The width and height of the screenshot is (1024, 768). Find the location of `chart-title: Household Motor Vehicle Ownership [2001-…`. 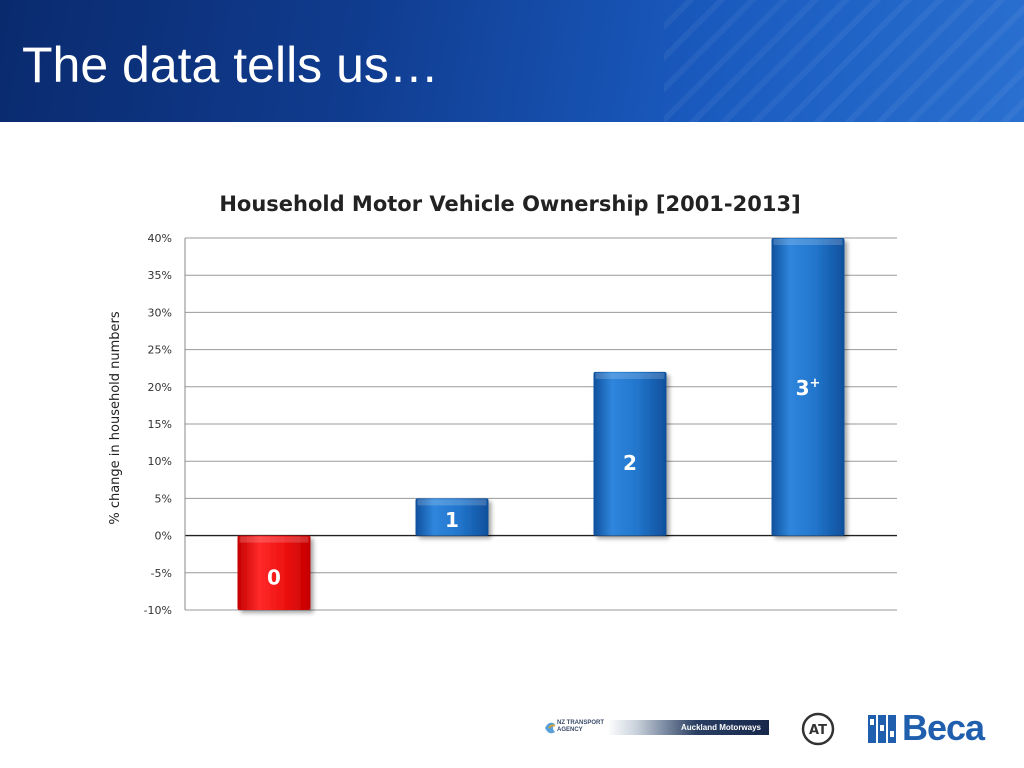

chart-title: Household Motor Vehicle Ownership [2001-… is located at coordinates (509, 204).